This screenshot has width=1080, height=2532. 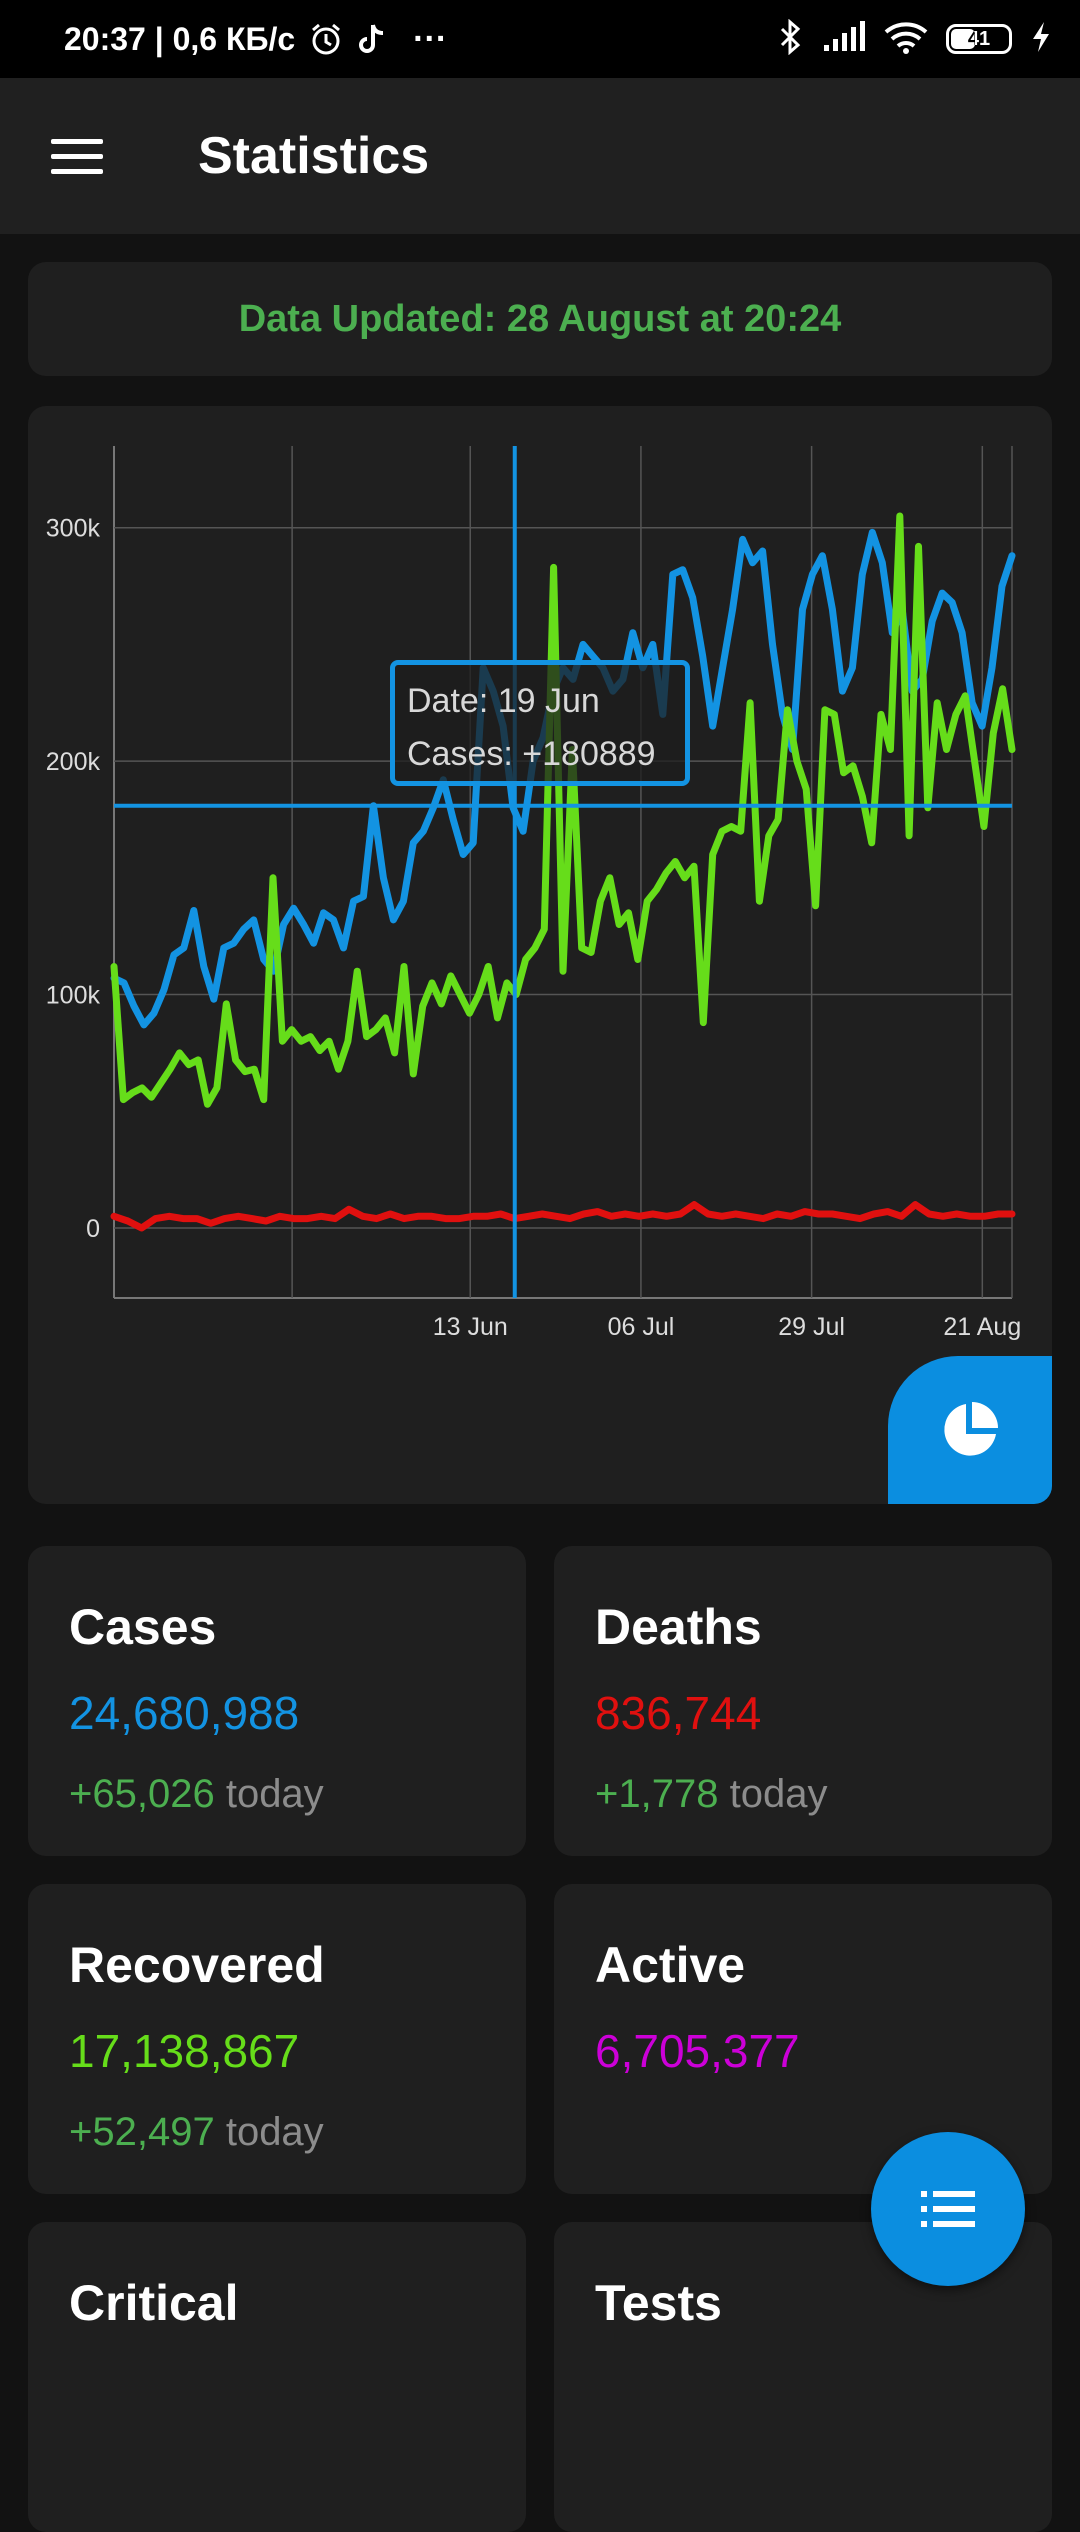 What do you see at coordinates (982, 1327) in the screenshot?
I see `x-tick-label: 21 Aug` at bounding box center [982, 1327].